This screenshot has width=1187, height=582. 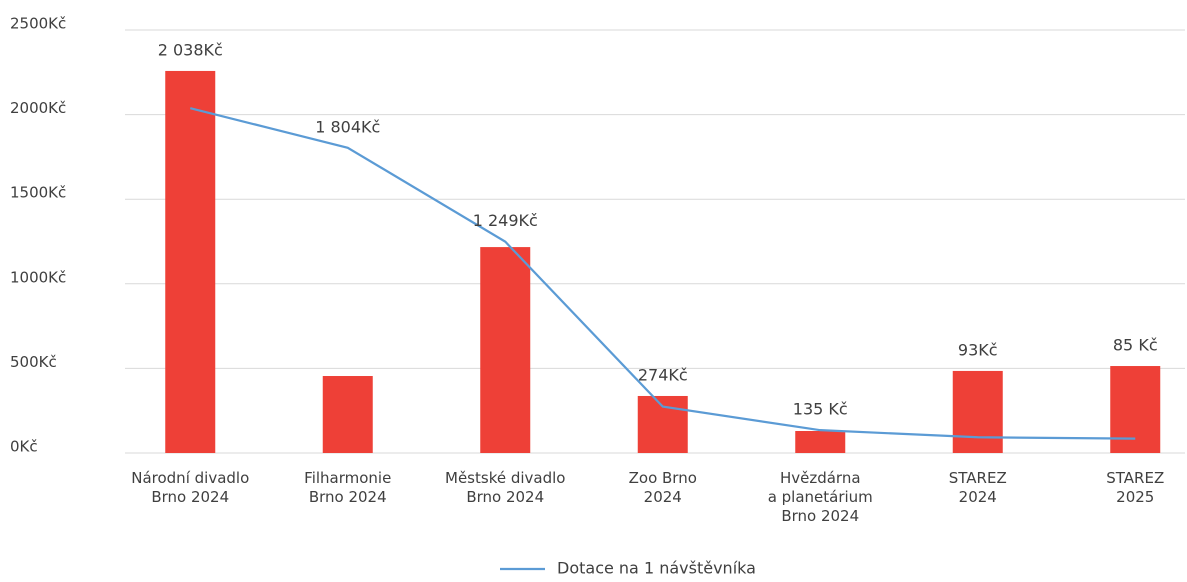 I want to click on x-tick-label: STAREZ 2025, so click(x=1135, y=487).